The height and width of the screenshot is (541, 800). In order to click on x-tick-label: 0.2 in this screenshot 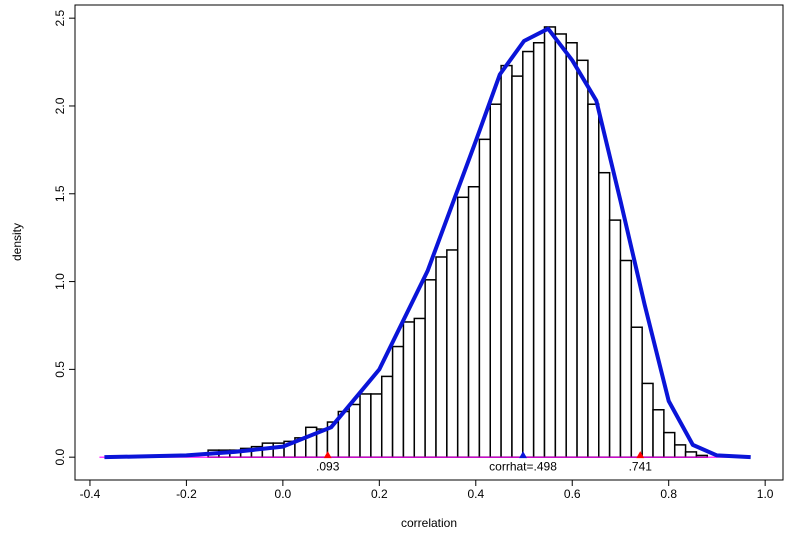, I will do `click(379, 494)`.